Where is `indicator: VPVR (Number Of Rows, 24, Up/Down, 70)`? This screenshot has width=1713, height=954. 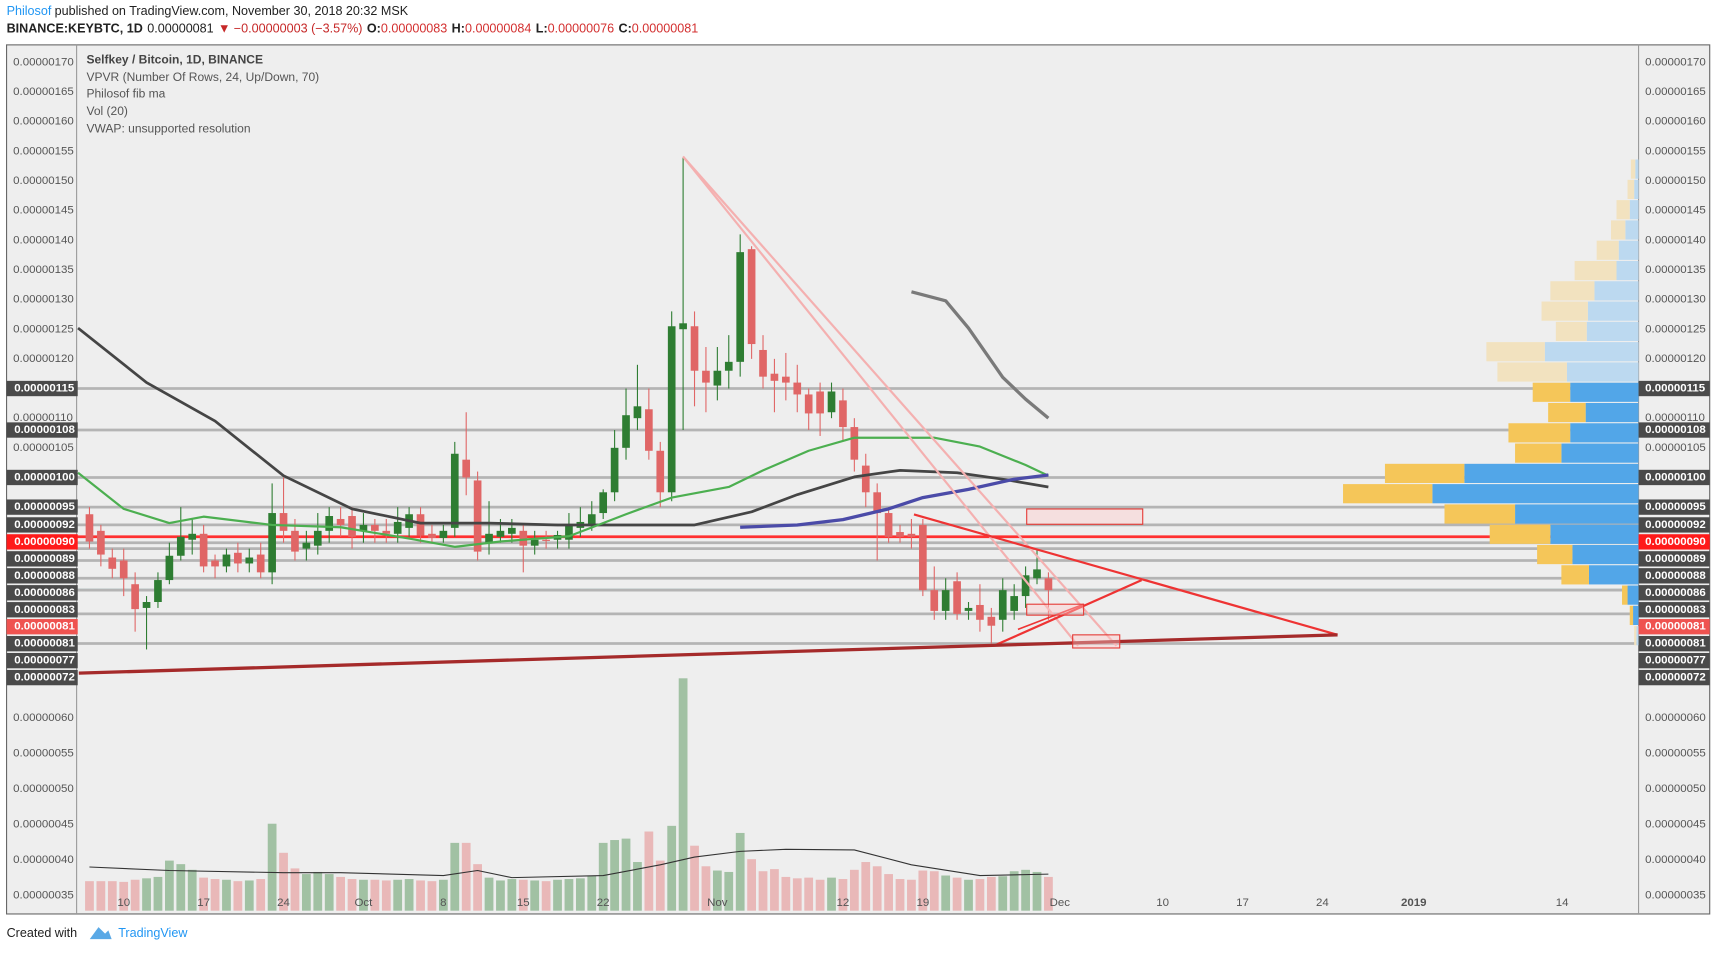 indicator: VPVR (Number Of Rows, 24, Up/Down, 70) is located at coordinates (202, 77).